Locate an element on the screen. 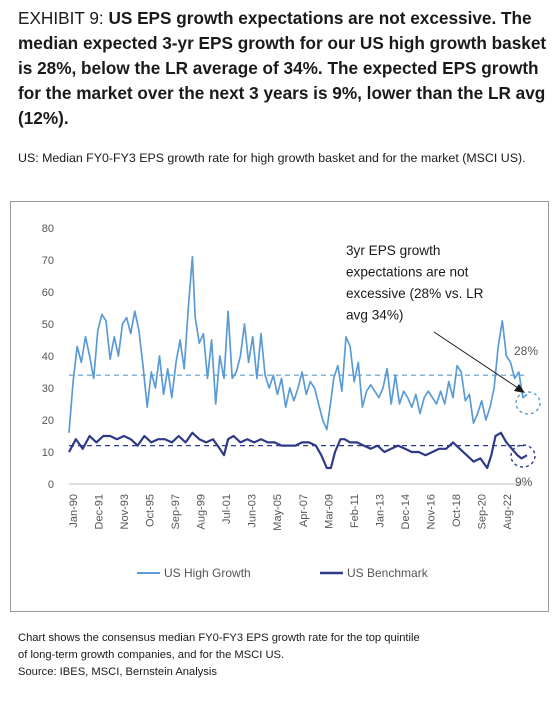  x-tick-label: Dec-14 is located at coordinates (406, 511).